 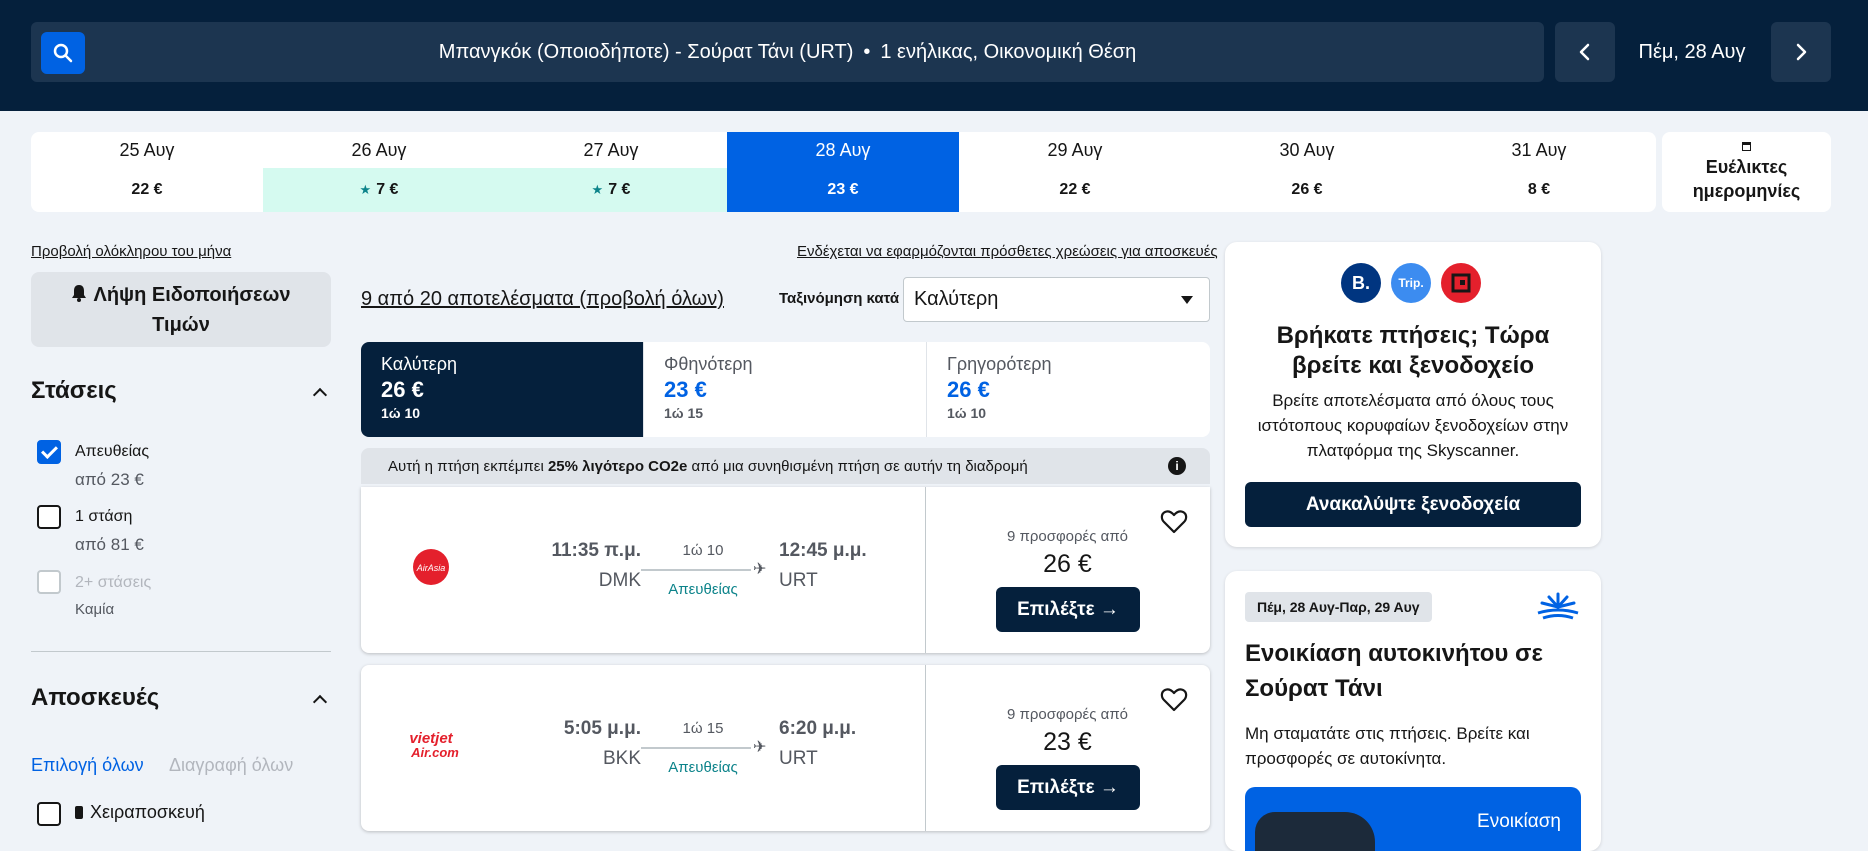 What do you see at coordinates (1413, 819) in the screenshot?
I see `car-promo-banner: Ενοικίαση` at bounding box center [1413, 819].